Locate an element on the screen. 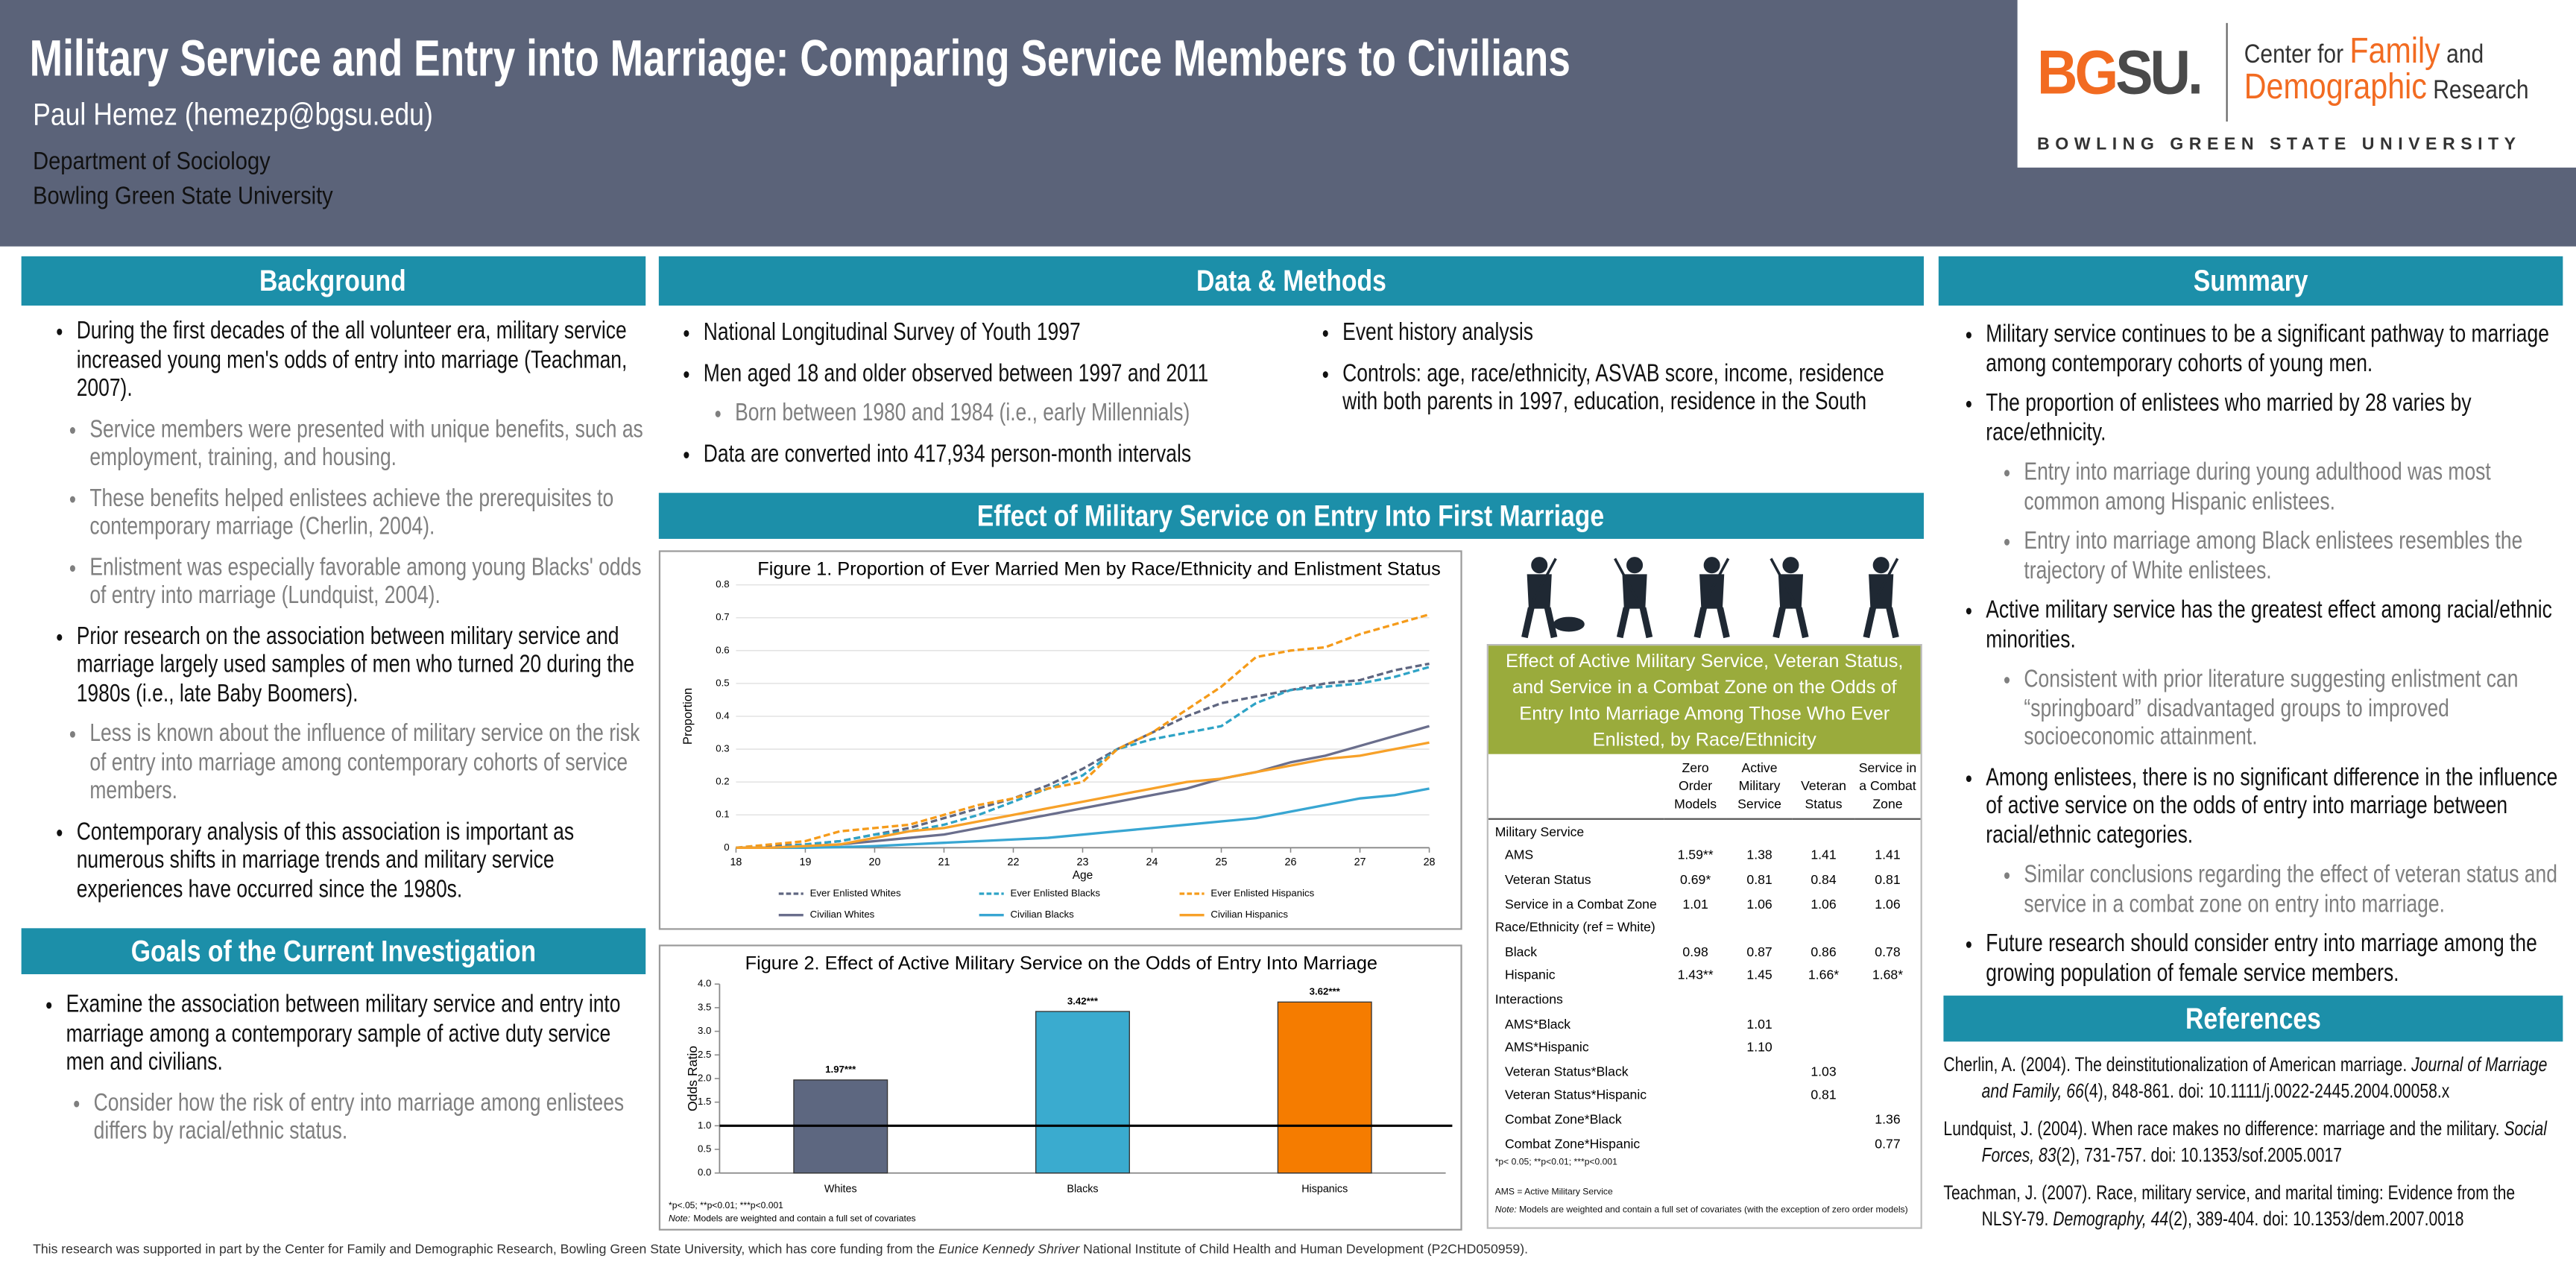 The width and height of the screenshot is (2576, 1288). logo-line-2: Demographic Research is located at coordinates (2386, 87).